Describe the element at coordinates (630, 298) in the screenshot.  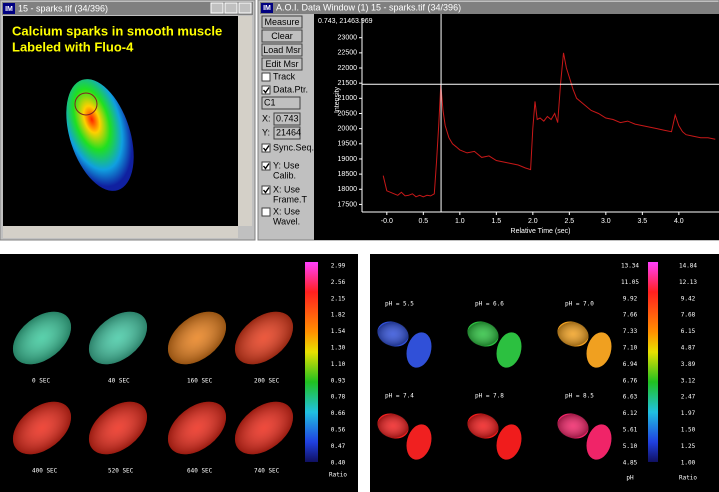
I see `colorbar-label: 9.92` at that location.